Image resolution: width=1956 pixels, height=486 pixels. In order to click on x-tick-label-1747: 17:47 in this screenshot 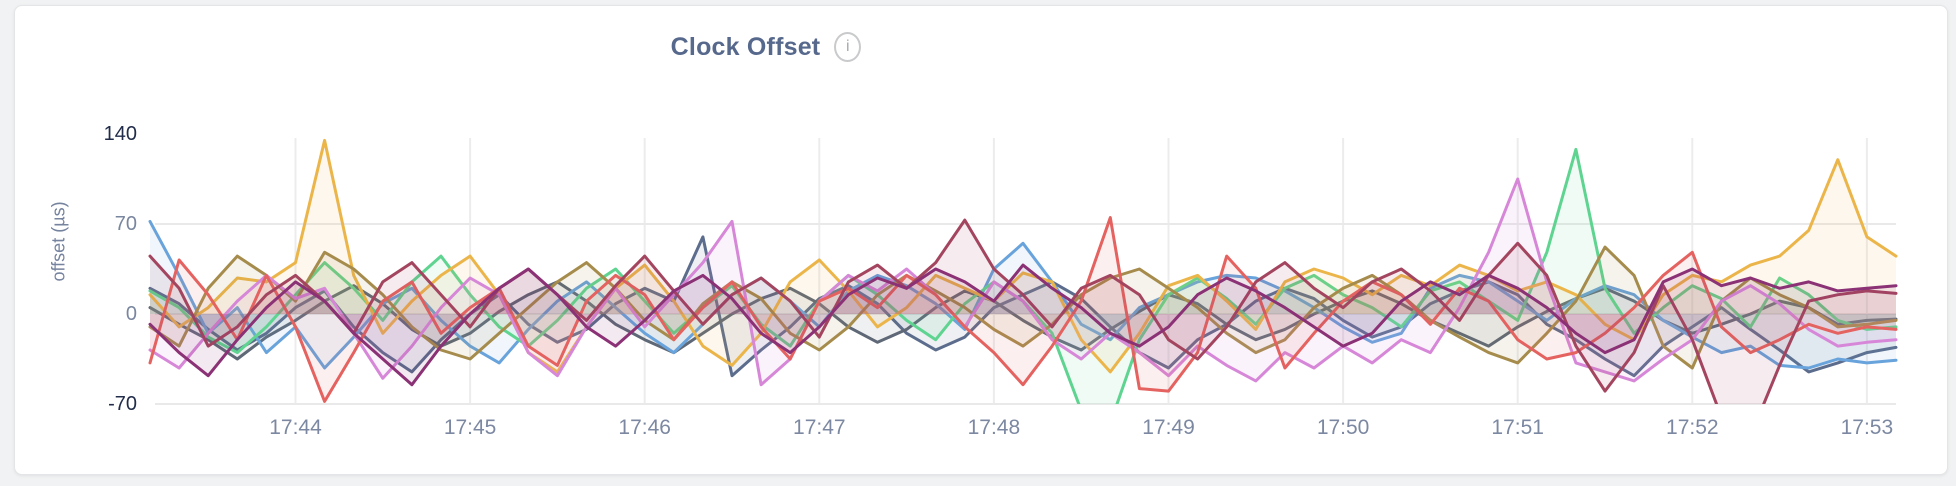, I will do `click(819, 427)`.